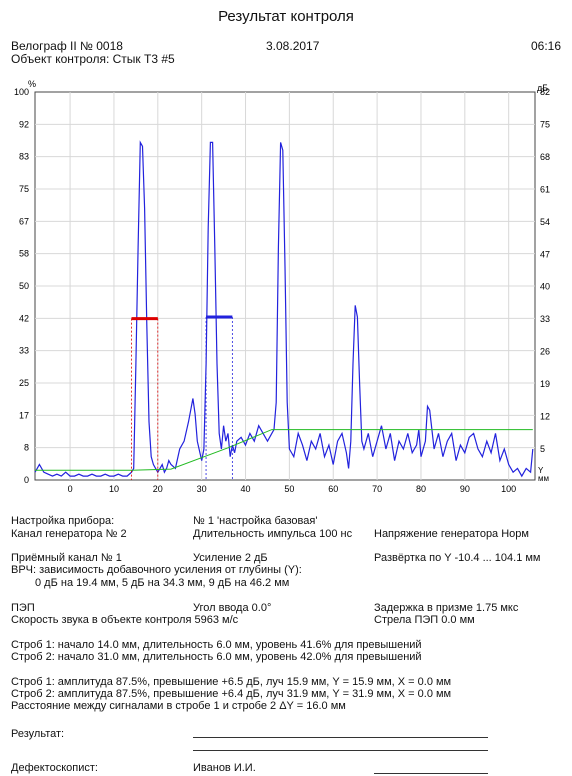 The height and width of the screenshot is (776, 572). Describe the element at coordinates (54, 768) in the screenshot. I see `operator-label: Дефектоскопист:` at that location.